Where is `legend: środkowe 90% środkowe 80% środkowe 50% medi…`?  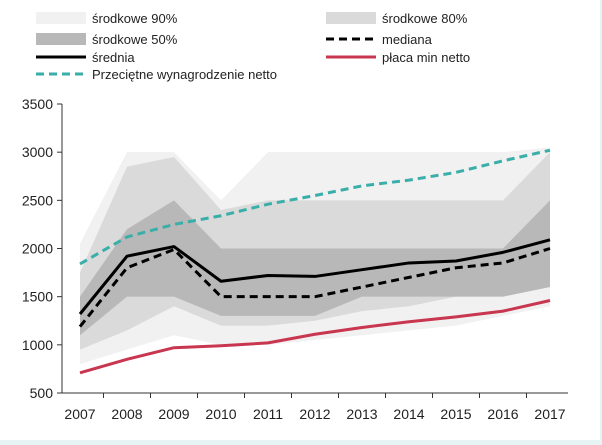
legend: środkowe 90% środkowe 80% środkowe 50% medi… is located at coordinates (253, 46).